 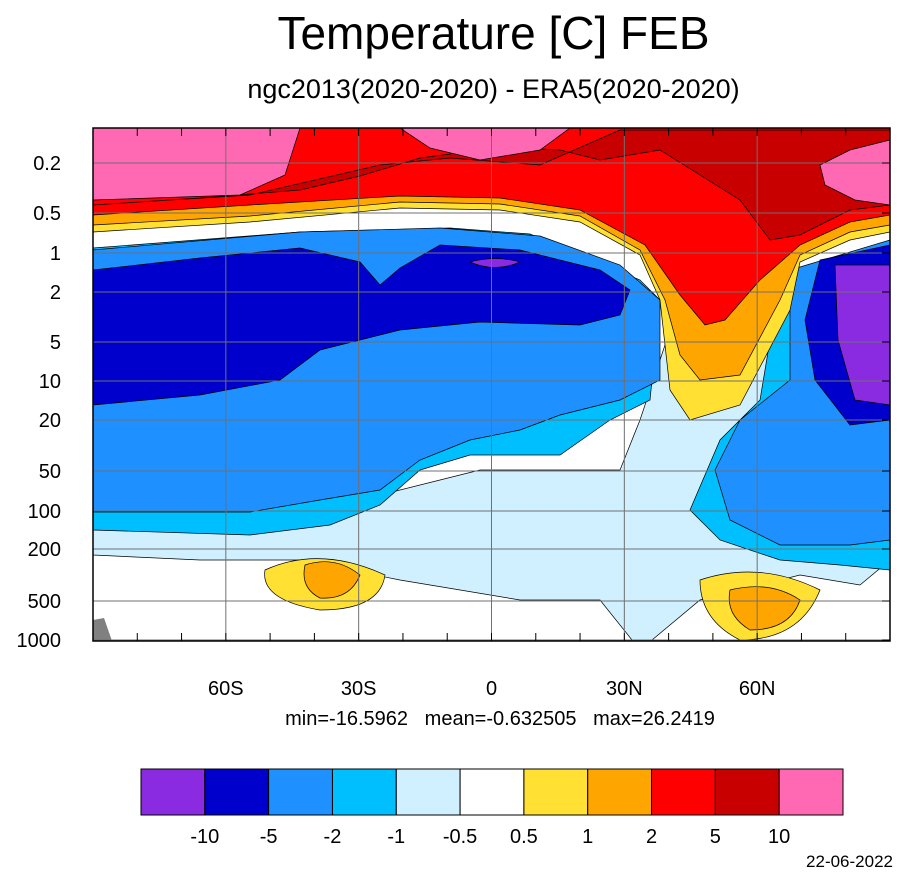 I want to click on colorbar: -10 -5 -2 -1 -0.5 0.5 1 2 5 10, so click(x=492, y=808).